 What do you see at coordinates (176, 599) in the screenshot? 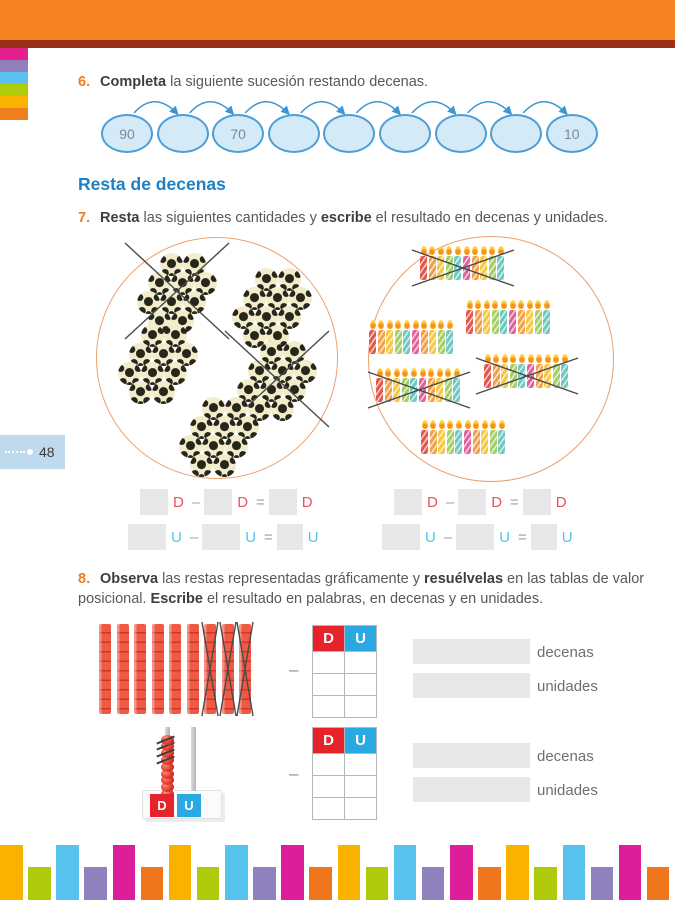
I see `exercise-8-verb3: Escribe` at bounding box center [176, 599].